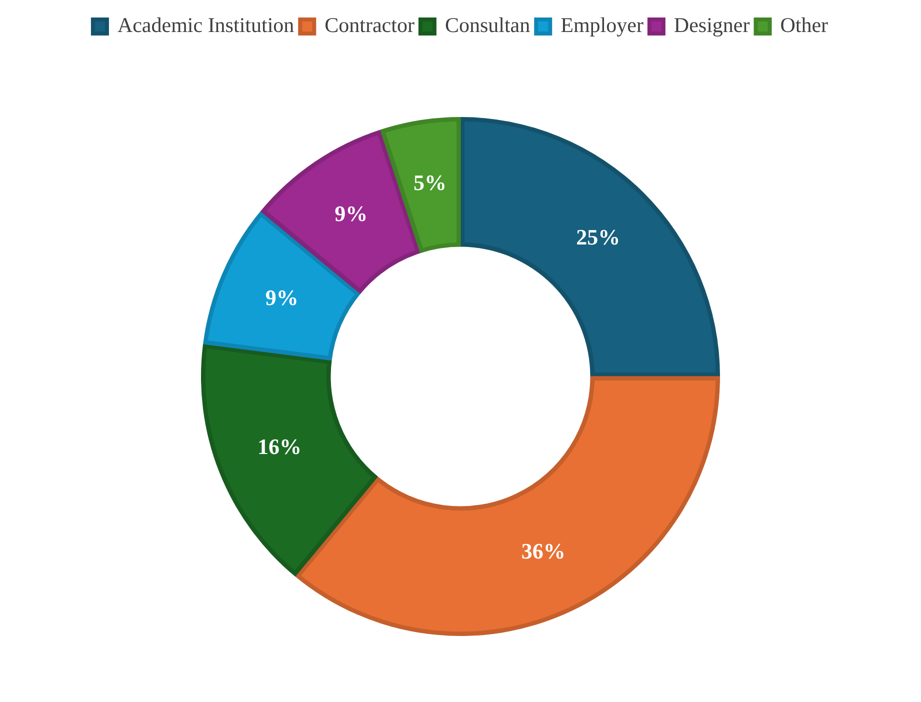  I want to click on data-label: 5%, so click(430, 182).